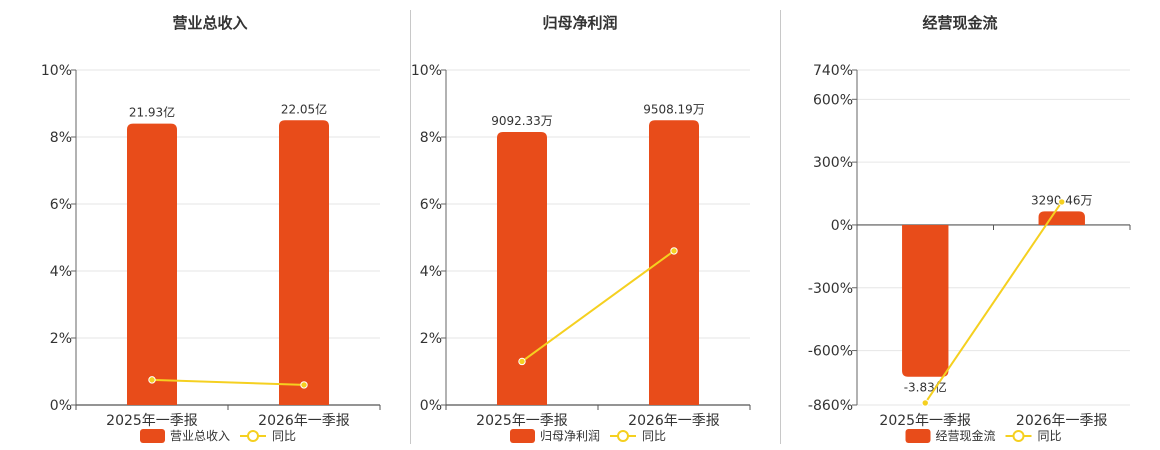 This screenshot has width=1160, height=450. I want to click on y-tick-label: -300%, so click(830, 289).